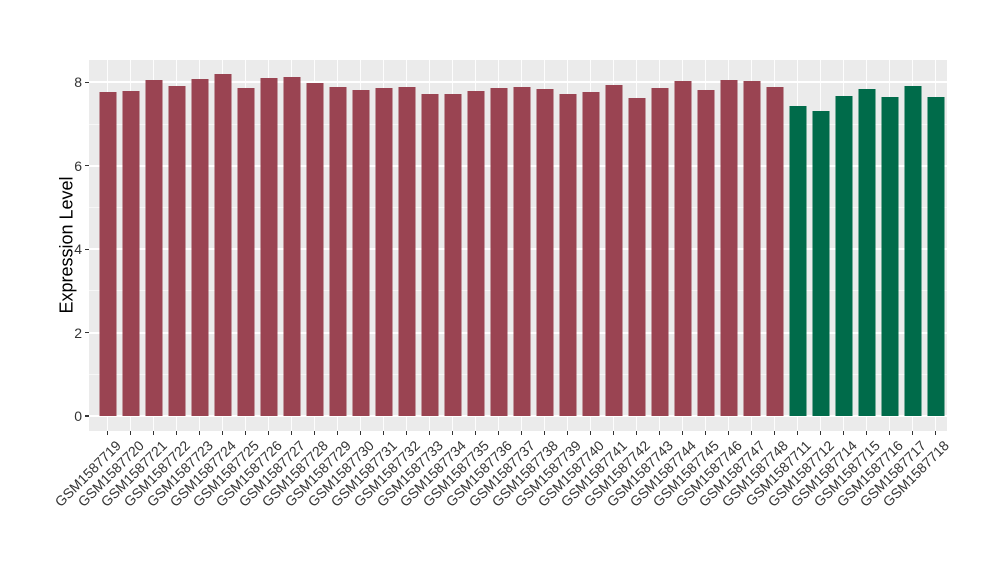 The width and height of the screenshot is (1000, 580). I want to click on y-tick-label: 4, so click(78, 249).